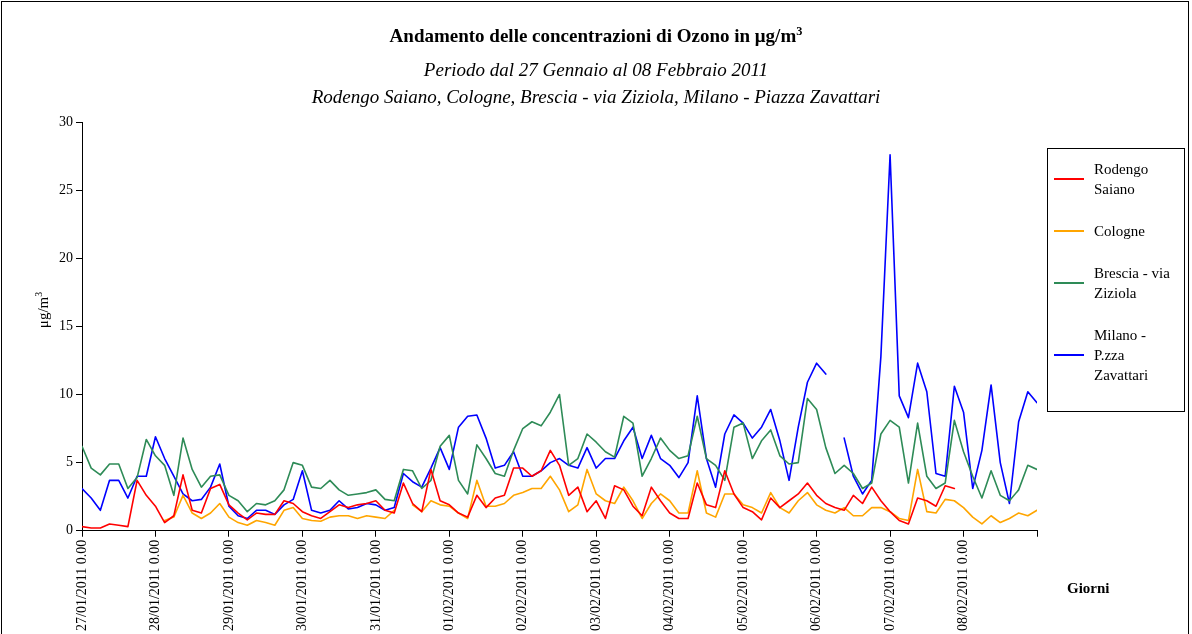 The height and width of the screenshot is (634, 1192). What do you see at coordinates (66, 326) in the screenshot?
I see `y-tick-label: 15` at bounding box center [66, 326].